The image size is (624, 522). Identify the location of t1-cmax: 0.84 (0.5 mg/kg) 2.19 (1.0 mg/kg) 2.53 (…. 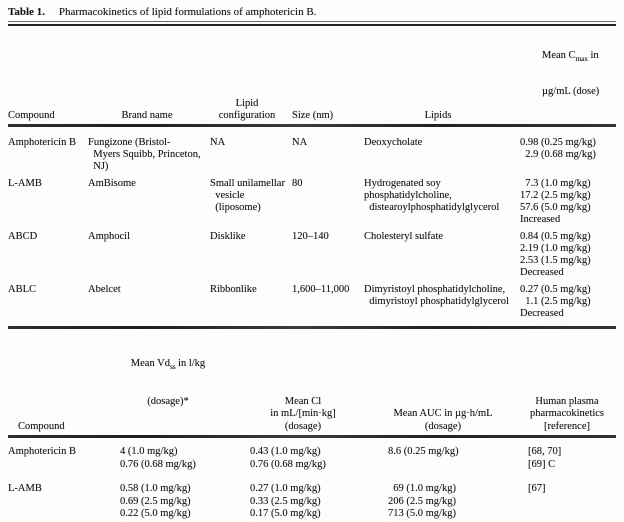
(555, 254).